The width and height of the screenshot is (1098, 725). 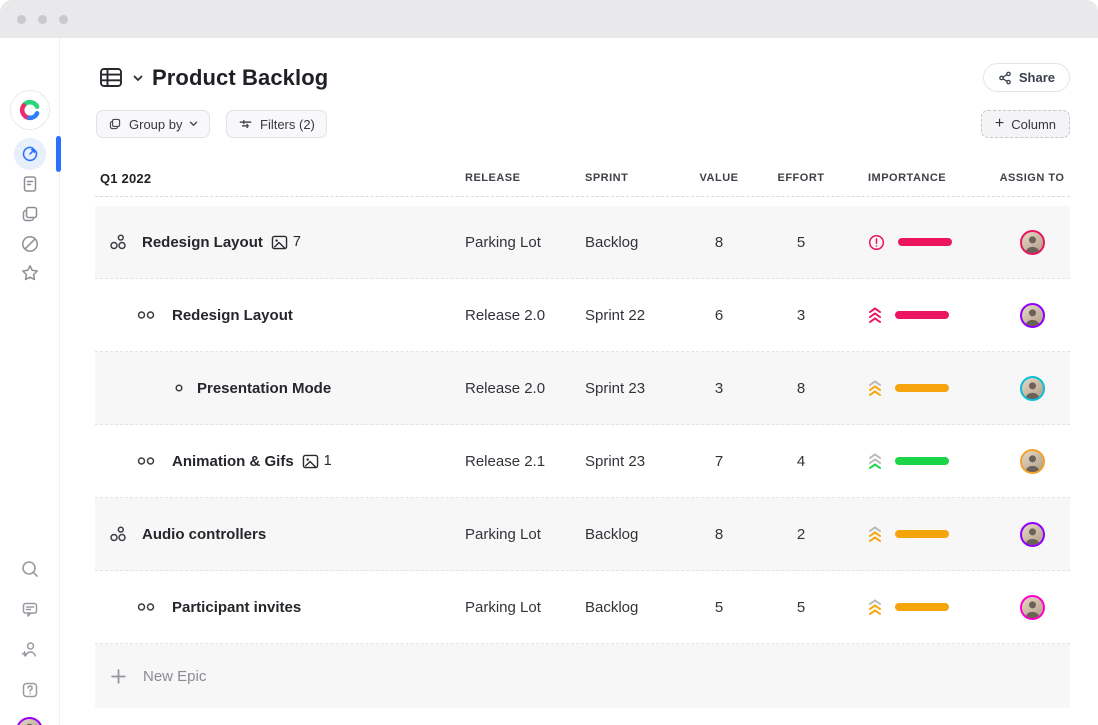 I want to click on value-cell: 6, so click(x=719, y=315).